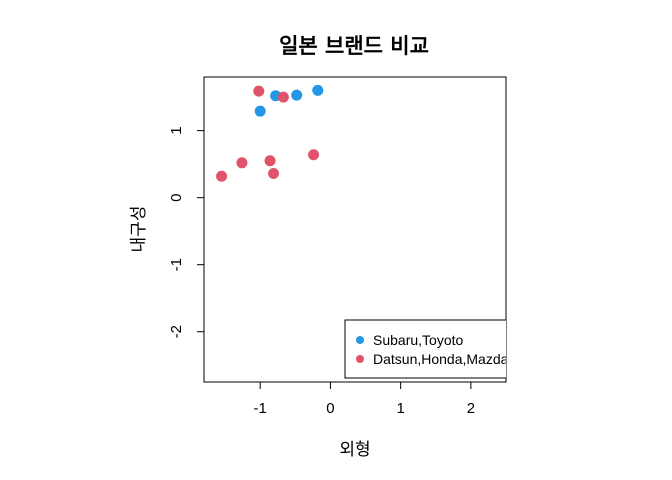 The height and width of the screenshot is (480, 672). Describe the element at coordinates (176, 130) in the screenshot. I see `y-tick-label-3: 1` at that location.